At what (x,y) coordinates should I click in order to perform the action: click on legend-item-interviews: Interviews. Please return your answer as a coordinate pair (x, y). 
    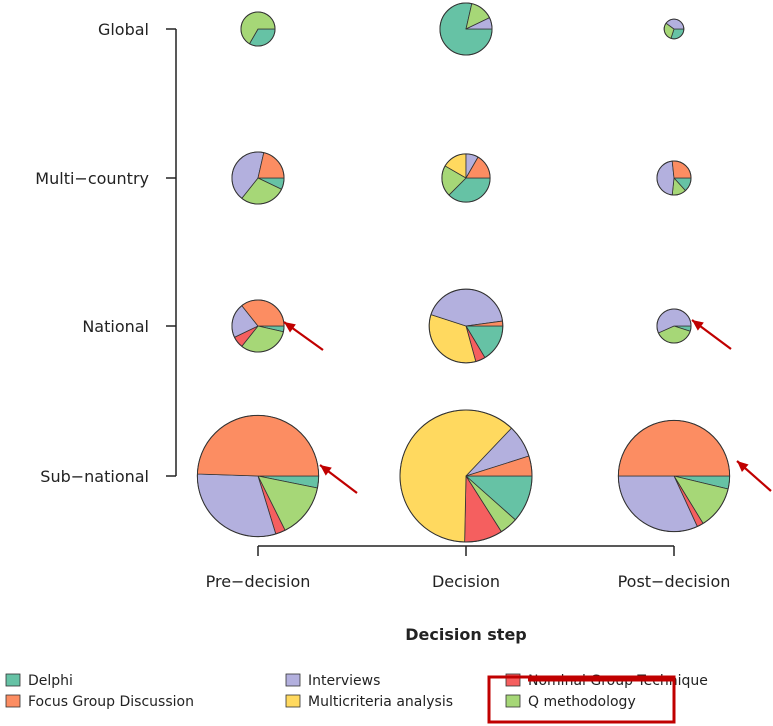
    Looking at the image, I should click on (332, 681).